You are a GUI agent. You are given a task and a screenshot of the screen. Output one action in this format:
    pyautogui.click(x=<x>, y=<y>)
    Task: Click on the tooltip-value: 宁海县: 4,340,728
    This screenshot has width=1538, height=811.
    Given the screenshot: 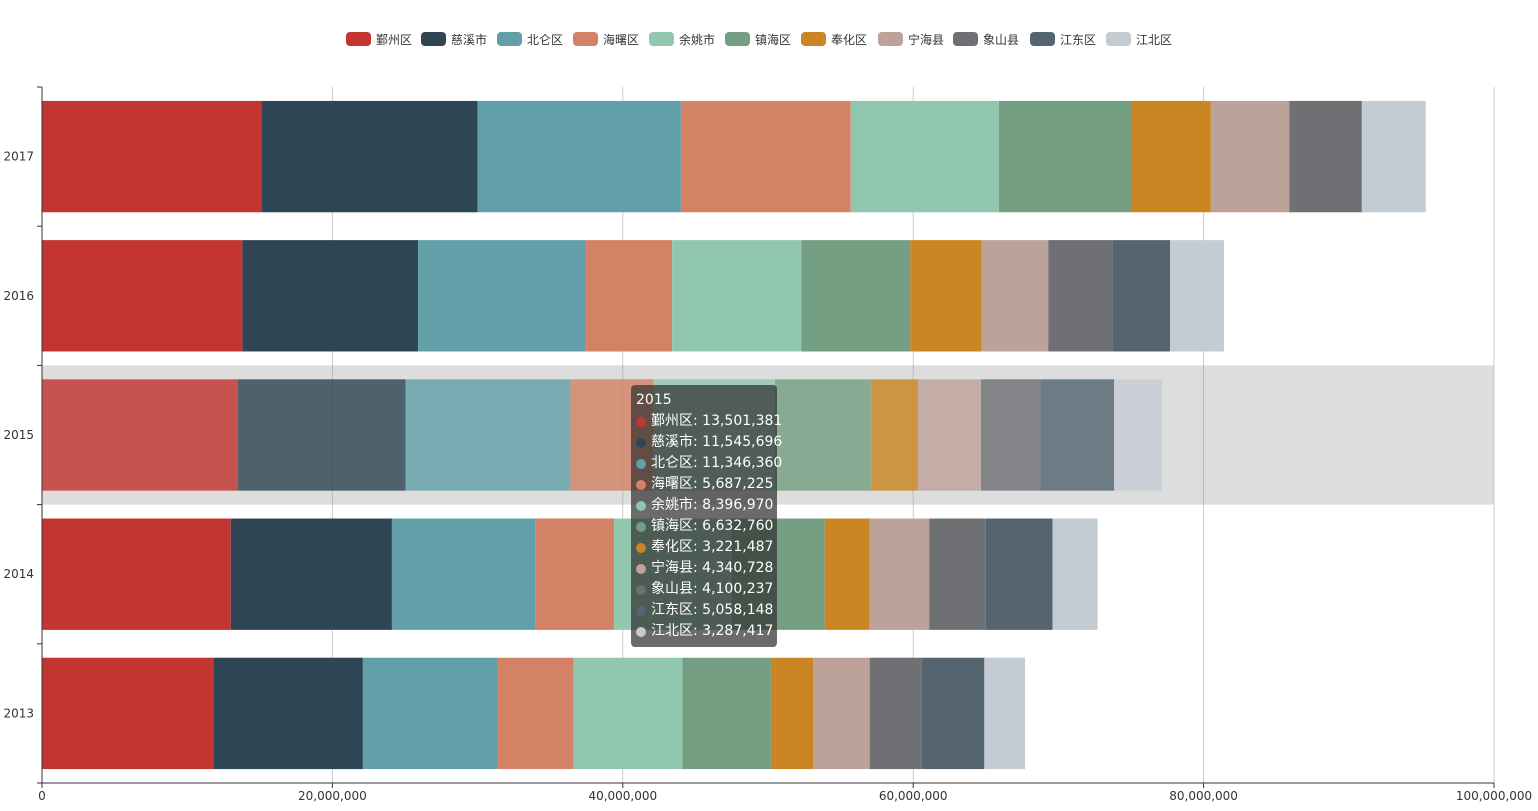 What is the action you would take?
    pyautogui.click(x=712, y=568)
    